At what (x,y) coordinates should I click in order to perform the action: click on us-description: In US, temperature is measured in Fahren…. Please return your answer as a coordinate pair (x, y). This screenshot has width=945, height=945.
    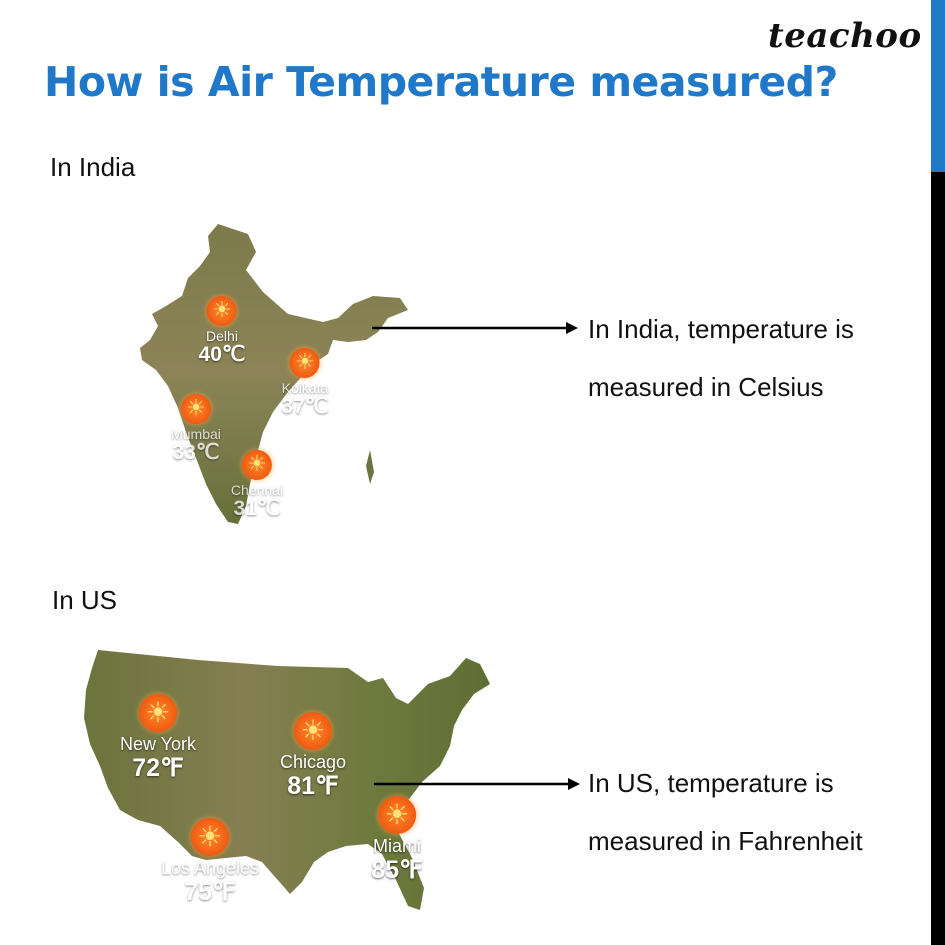
    Looking at the image, I should click on (725, 812).